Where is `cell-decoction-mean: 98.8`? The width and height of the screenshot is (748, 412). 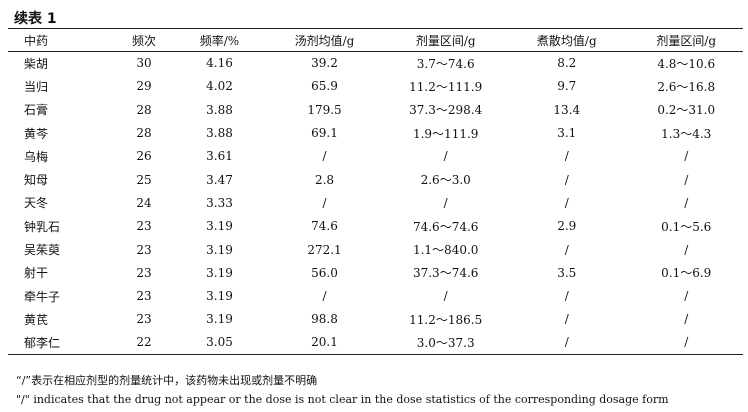
cell-decoction-mean: 98.8 is located at coordinates (324, 319).